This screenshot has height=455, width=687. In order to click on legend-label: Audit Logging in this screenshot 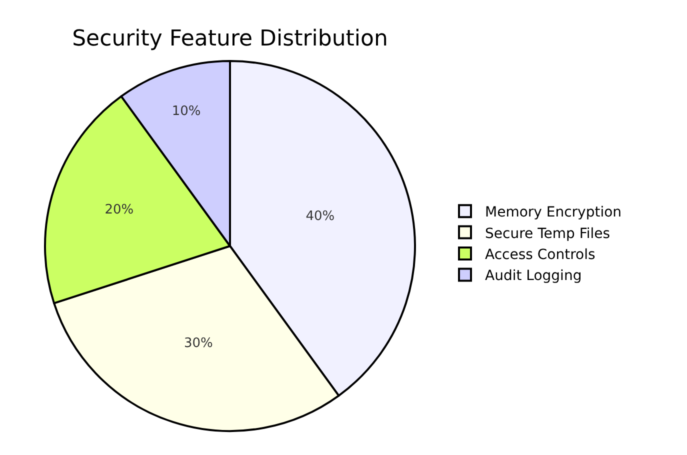, I will do `click(533, 276)`.